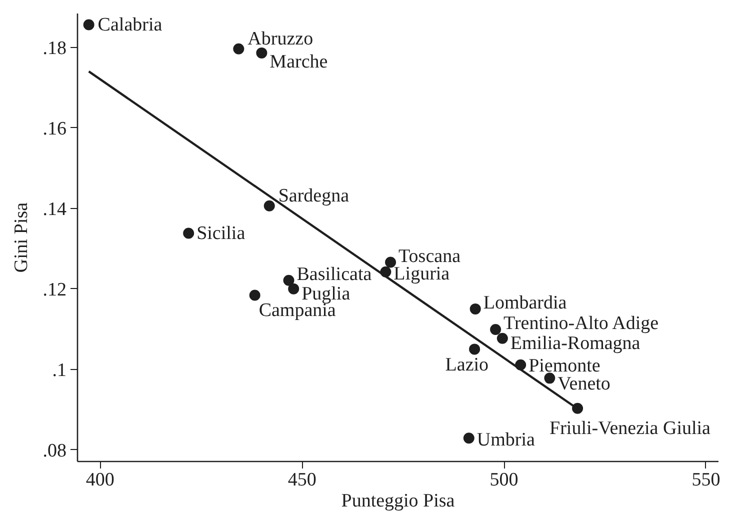 Image resolution: width=754 pixels, height=517 pixels. What do you see at coordinates (54, 451) in the screenshot?
I see `y-tick-label: .08` at bounding box center [54, 451].